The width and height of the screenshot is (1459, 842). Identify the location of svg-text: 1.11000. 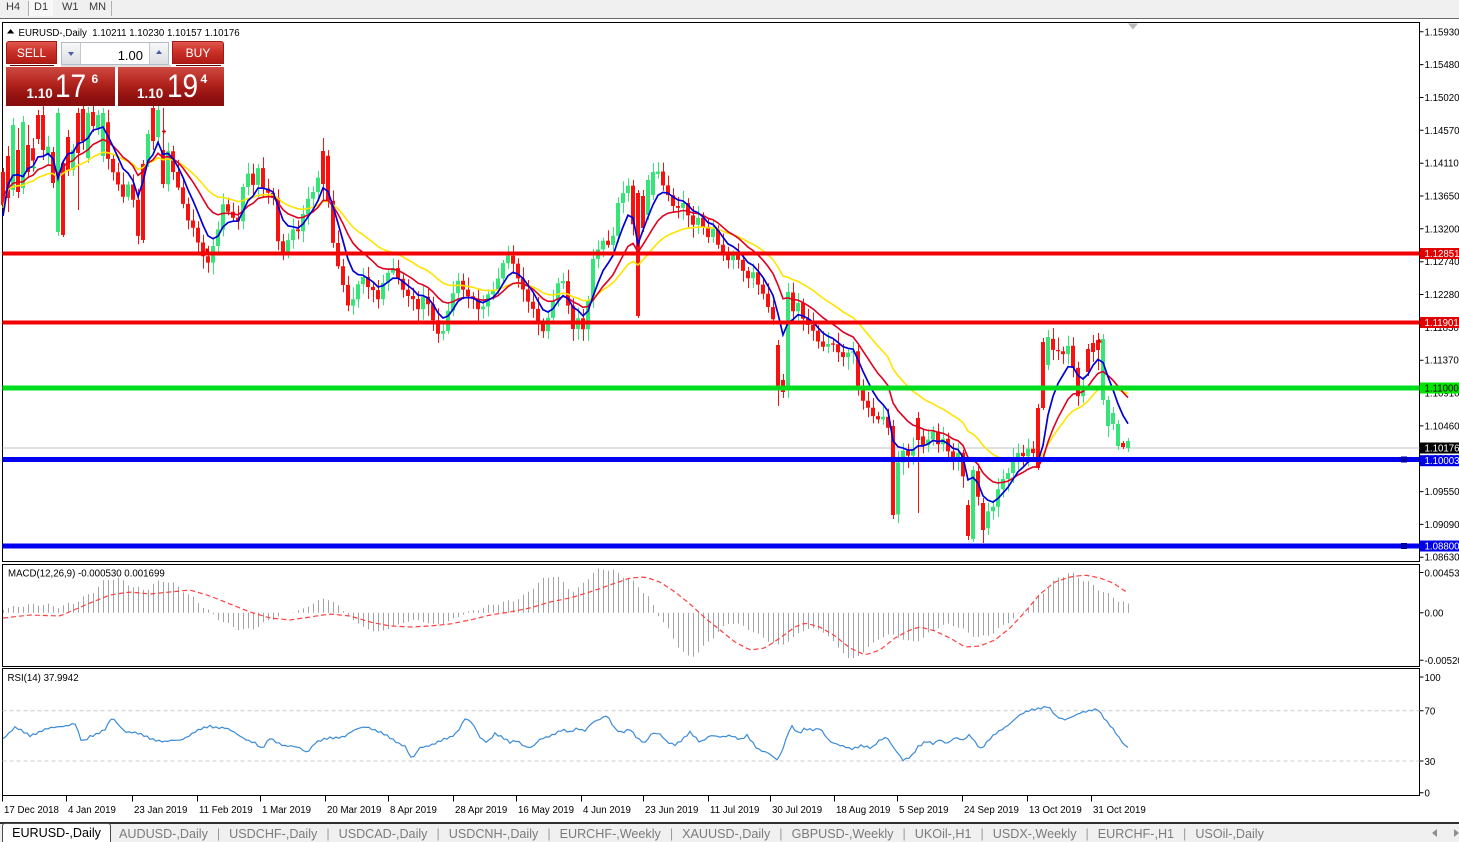
(1442, 389).